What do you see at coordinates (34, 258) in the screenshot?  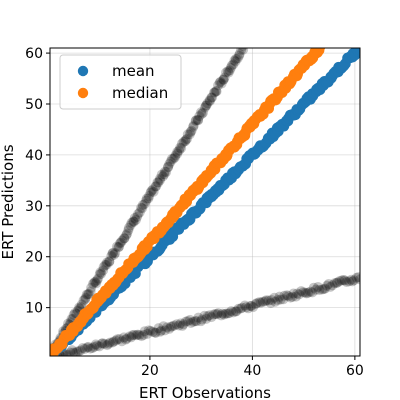 I see `y-tick-label: 20` at bounding box center [34, 258].